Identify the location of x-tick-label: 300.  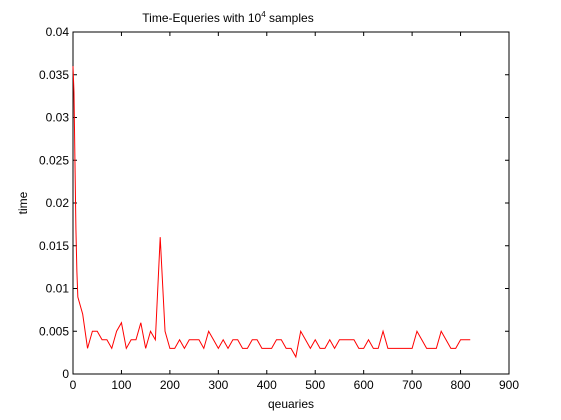
(218, 385).